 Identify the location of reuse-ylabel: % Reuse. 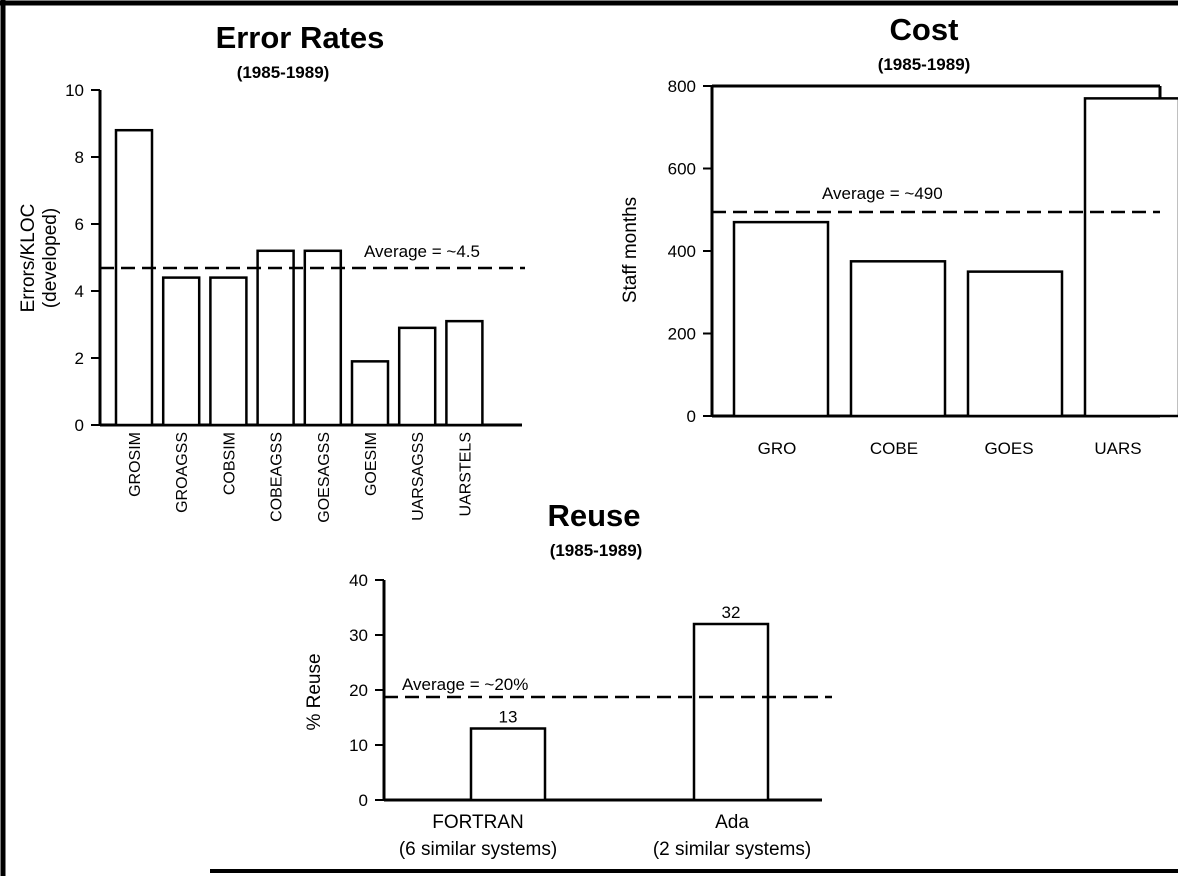
(314, 691).